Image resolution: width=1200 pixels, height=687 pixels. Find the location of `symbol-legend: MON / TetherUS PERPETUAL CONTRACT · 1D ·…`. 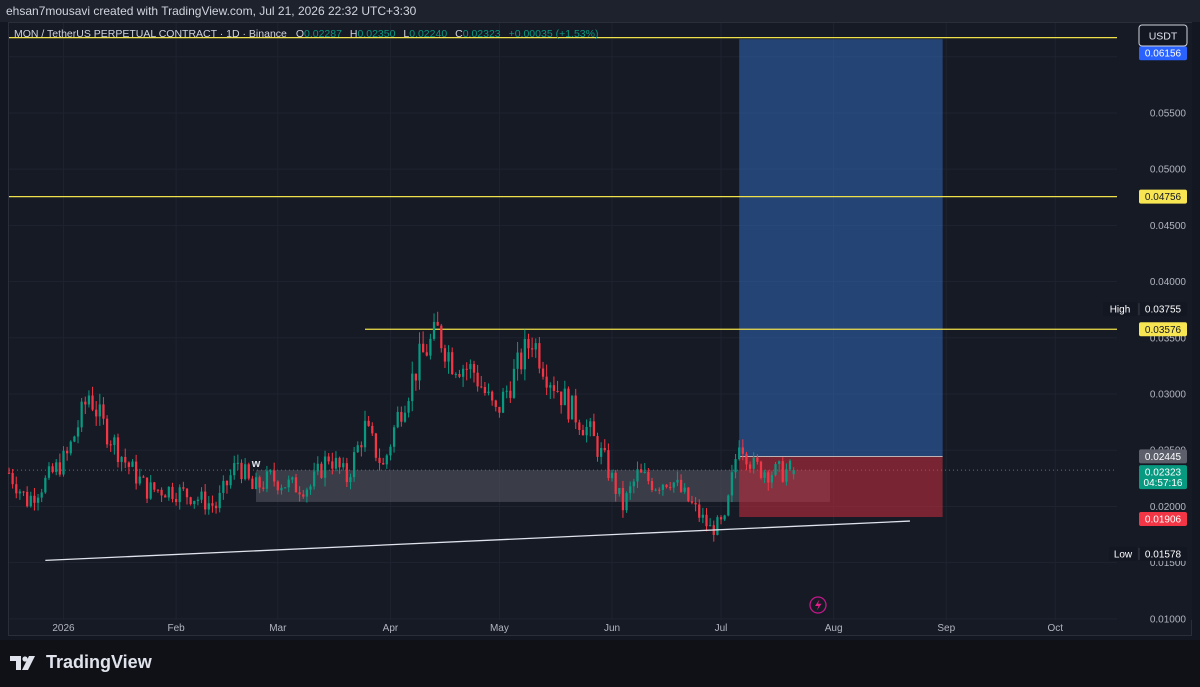

symbol-legend: MON / TetherUS PERPETUAL CONTRACT · 1D ·… is located at coordinates (306, 34).